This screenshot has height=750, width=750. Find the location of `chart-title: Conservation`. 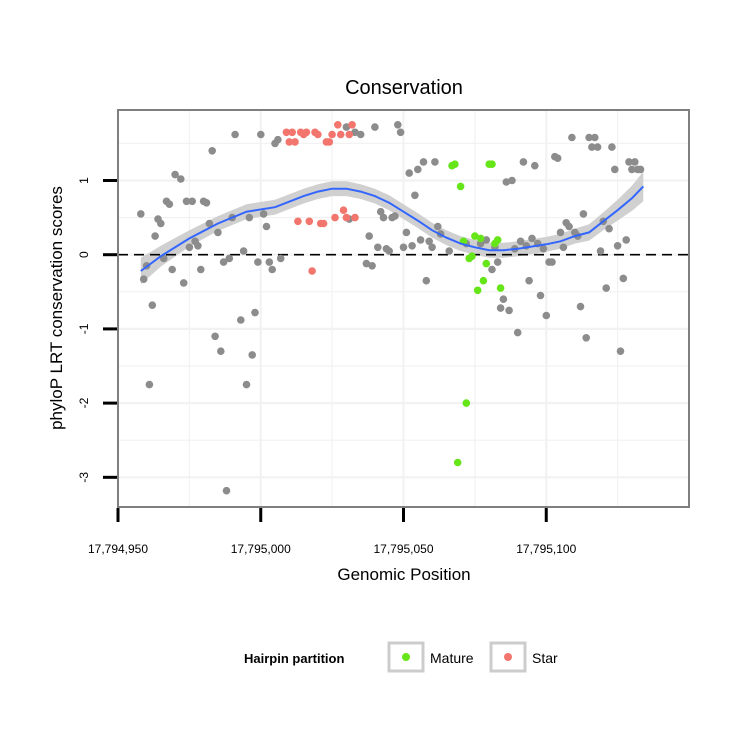

chart-title: Conservation is located at coordinates (404, 88).